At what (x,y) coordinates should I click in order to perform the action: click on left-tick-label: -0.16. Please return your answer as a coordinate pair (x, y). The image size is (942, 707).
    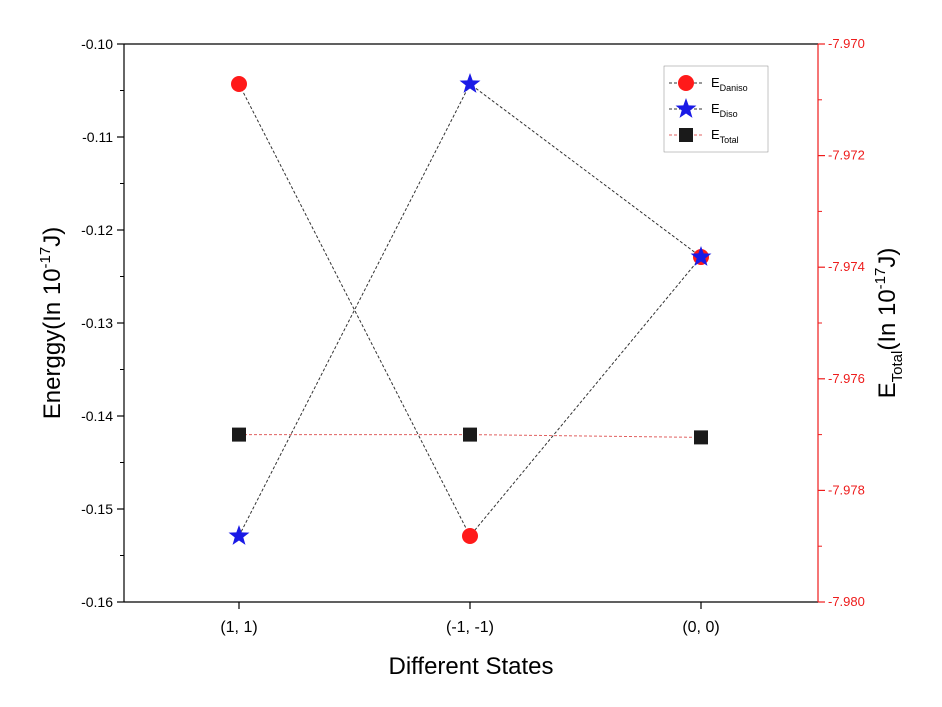
    Looking at the image, I should click on (97, 602).